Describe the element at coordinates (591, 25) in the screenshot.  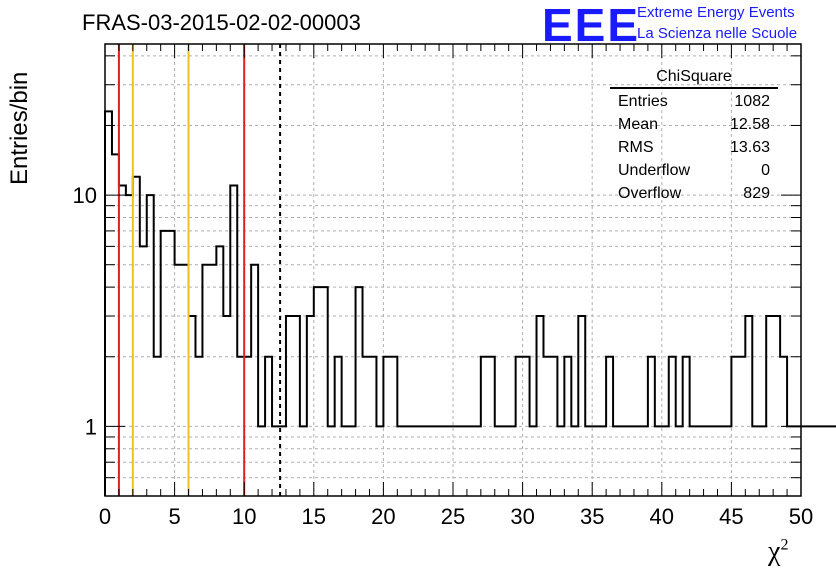
I see `eee-logo: EEE` at that location.